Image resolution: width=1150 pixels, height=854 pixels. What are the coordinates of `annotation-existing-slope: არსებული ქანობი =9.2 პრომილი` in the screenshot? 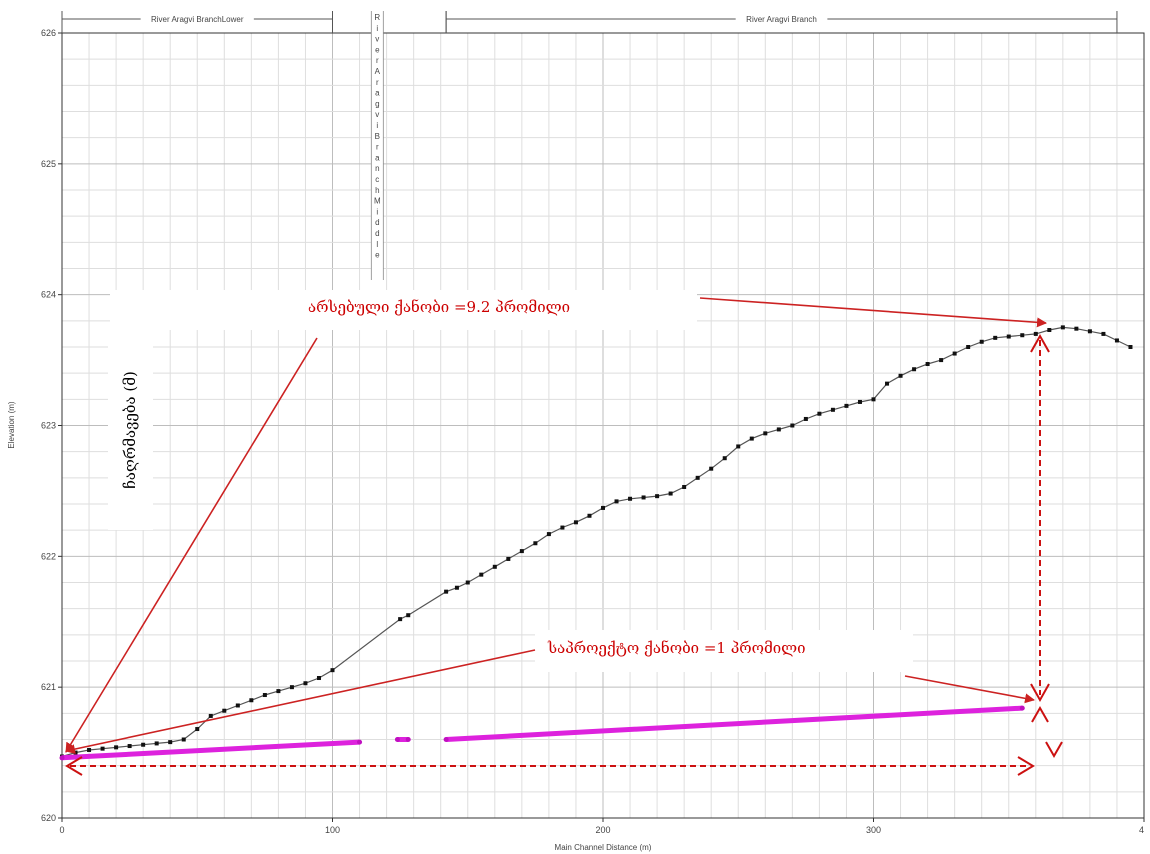 It's located at (439, 307).